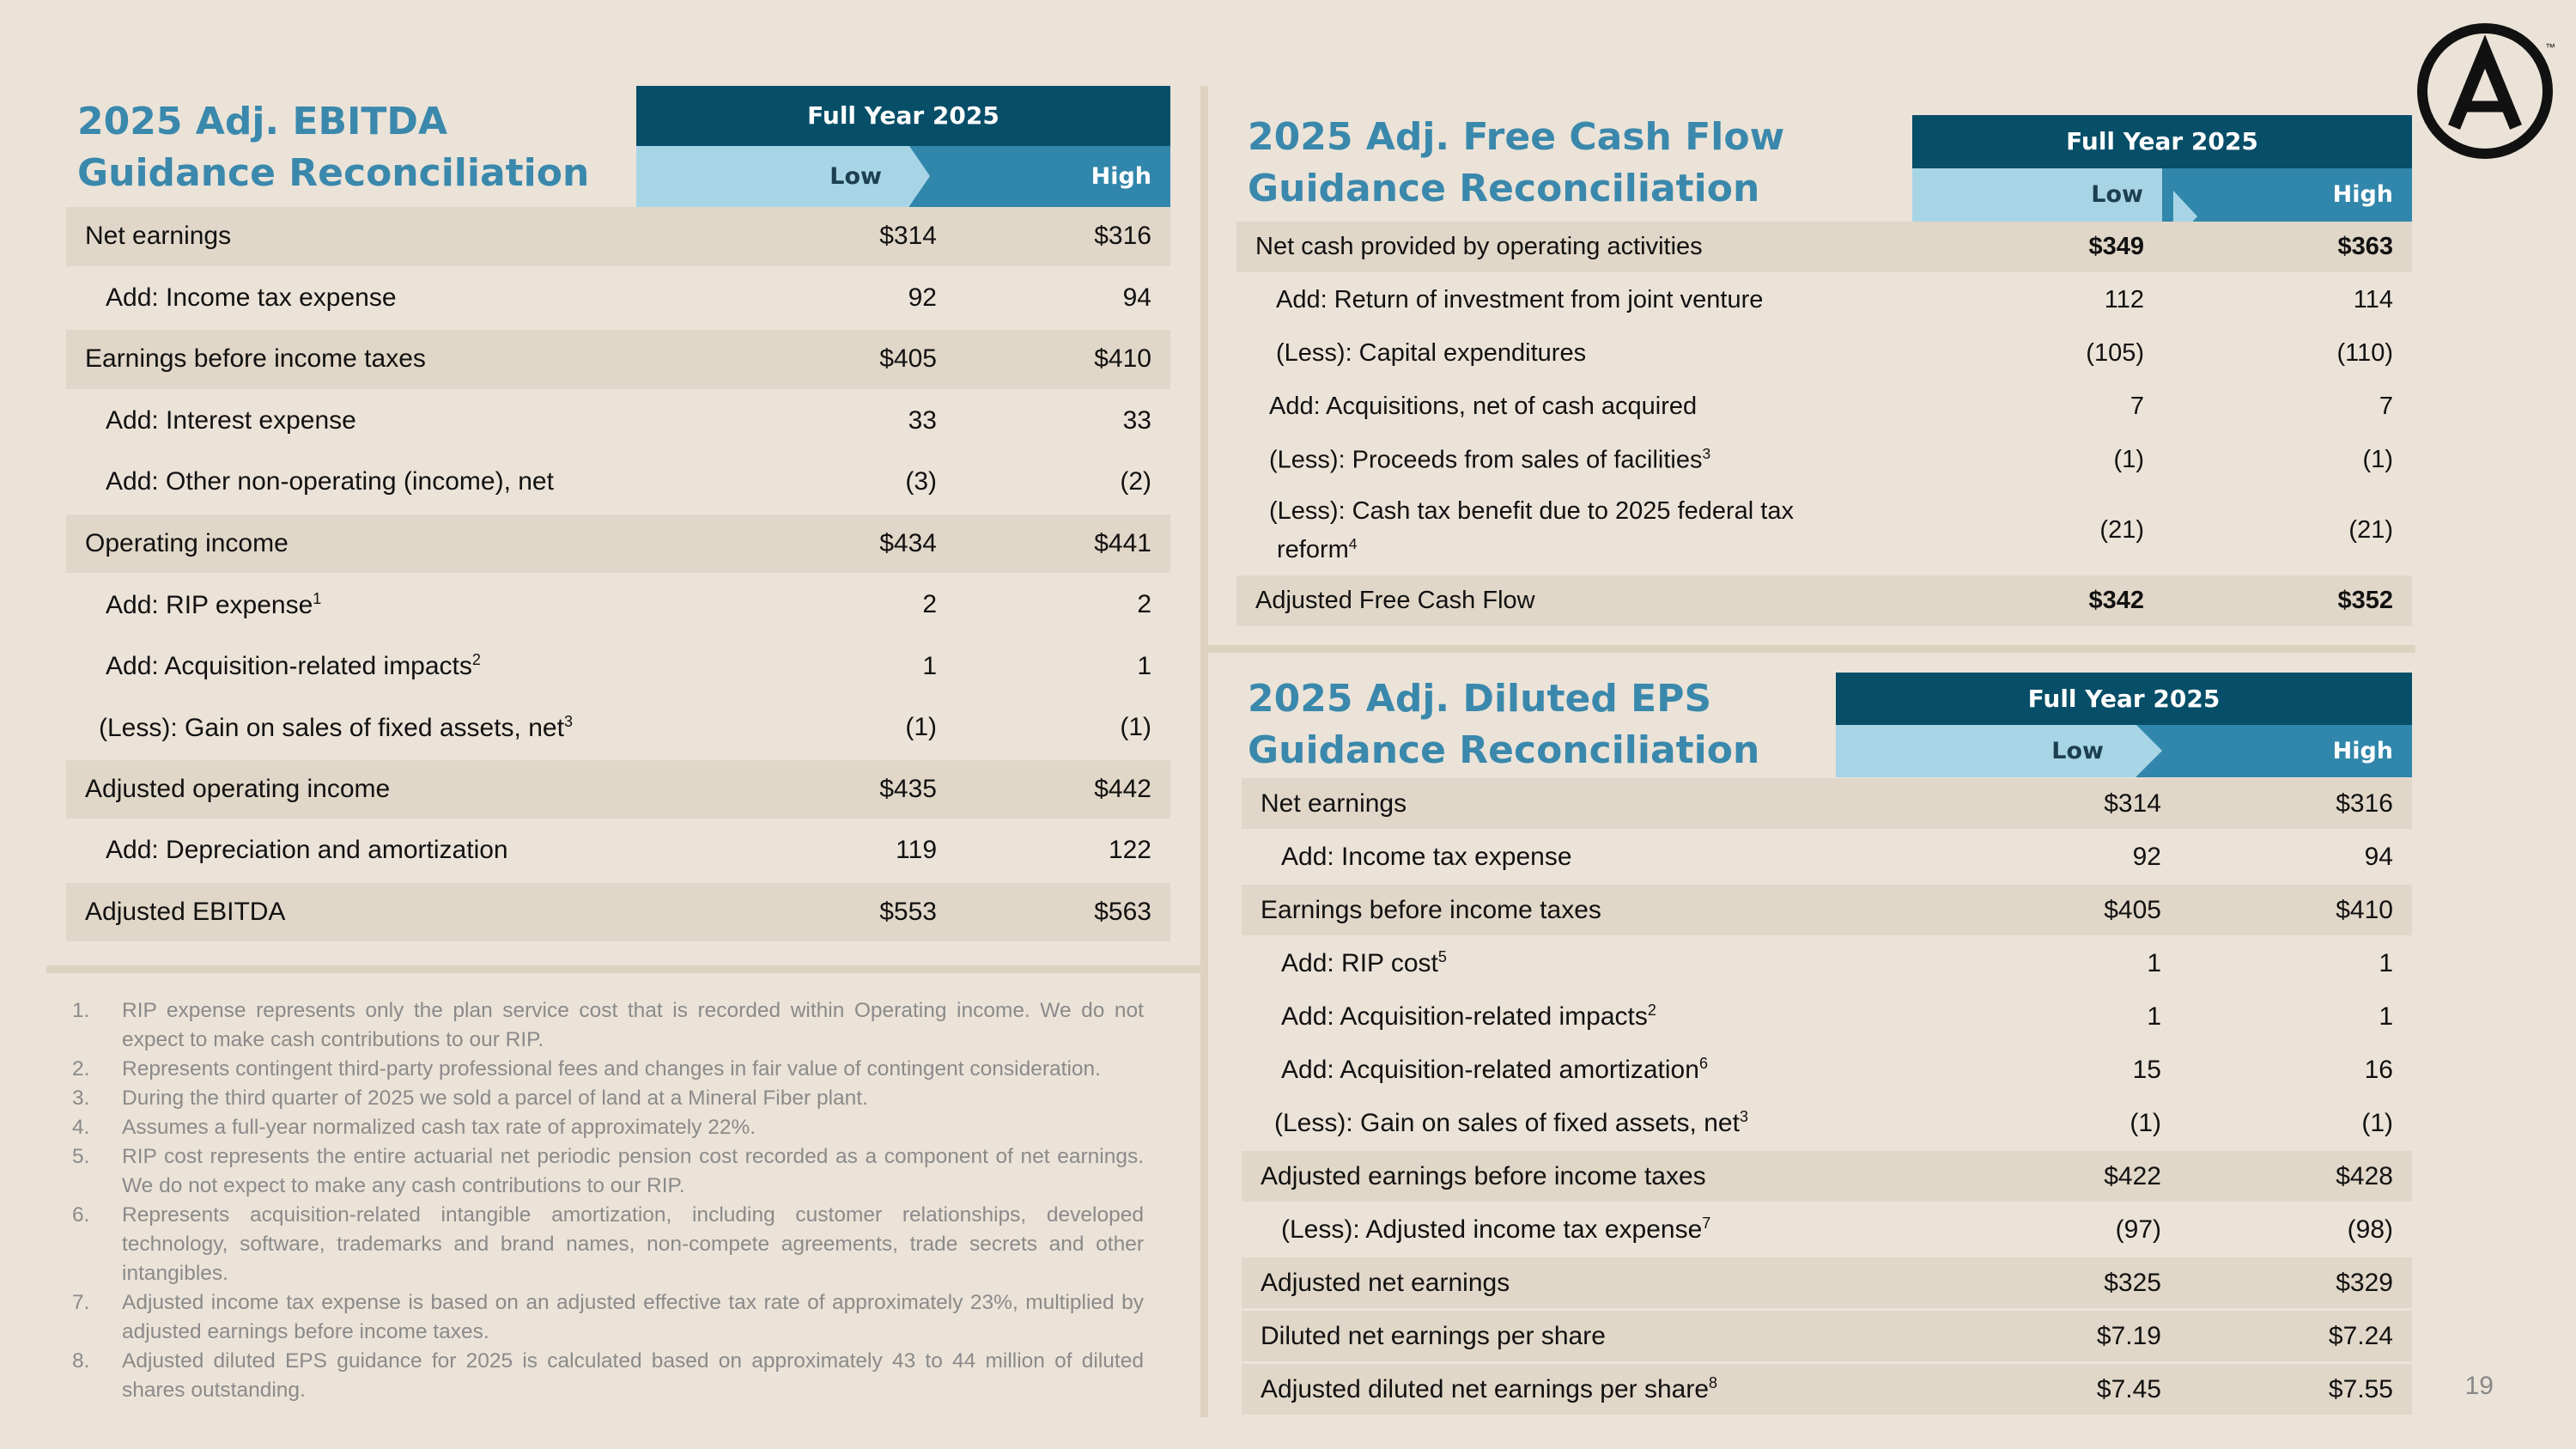  What do you see at coordinates (399, 605) in the screenshot?
I see `row-label: Add: RIP expense1` at bounding box center [399, 605].